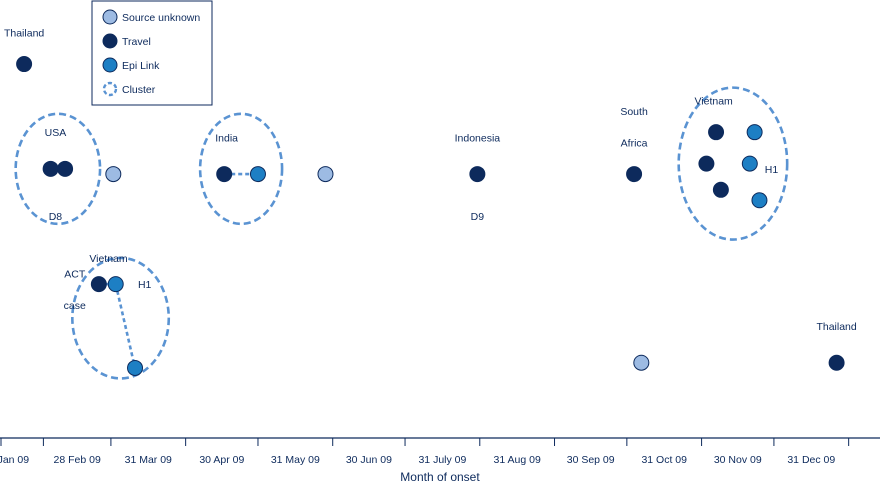 This screenshot has height=485, width=880. What do you see at coordinates (139, 90) in the screenshot?
I see `legend-label: Cluster` at bounding box center [139, 90].